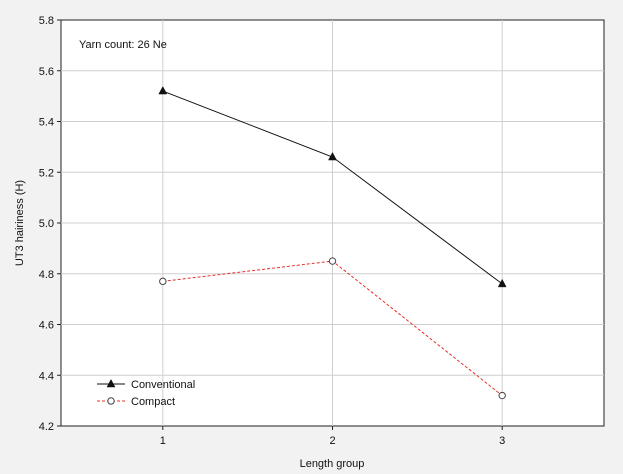 The width and height of the screenshot is (623, 474). What do you see at coordinates (153, 402) in the screenshot?
I see `legend-label-compact: Compact` at bounding box center [153, 402].